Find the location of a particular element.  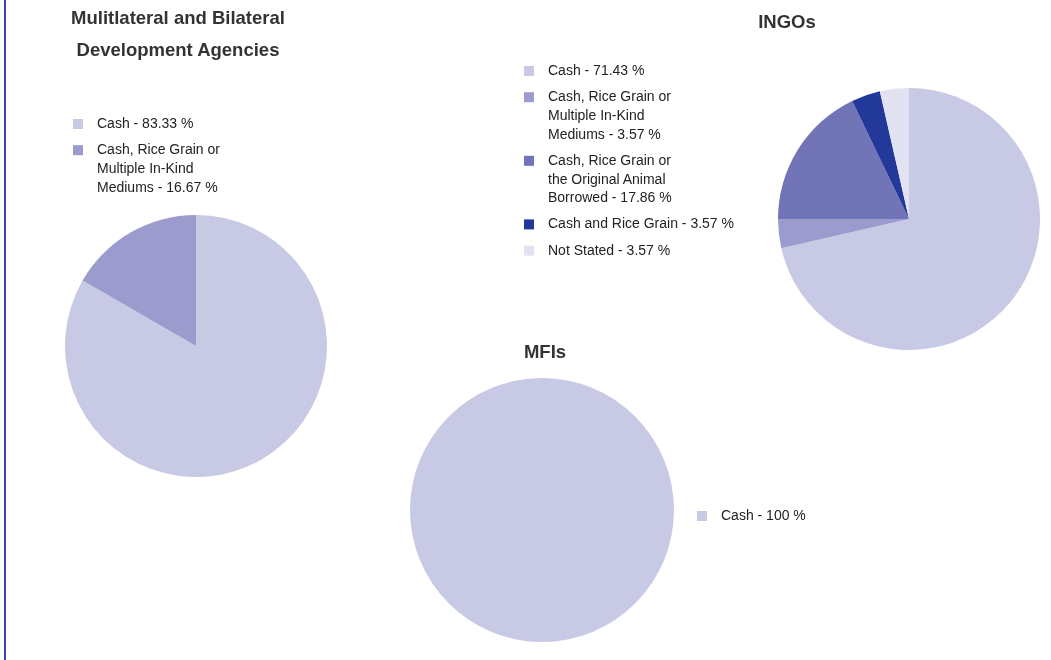

legend-label: Cash and Rice Grain - 3.57 % is located at coordinates (641, 223).